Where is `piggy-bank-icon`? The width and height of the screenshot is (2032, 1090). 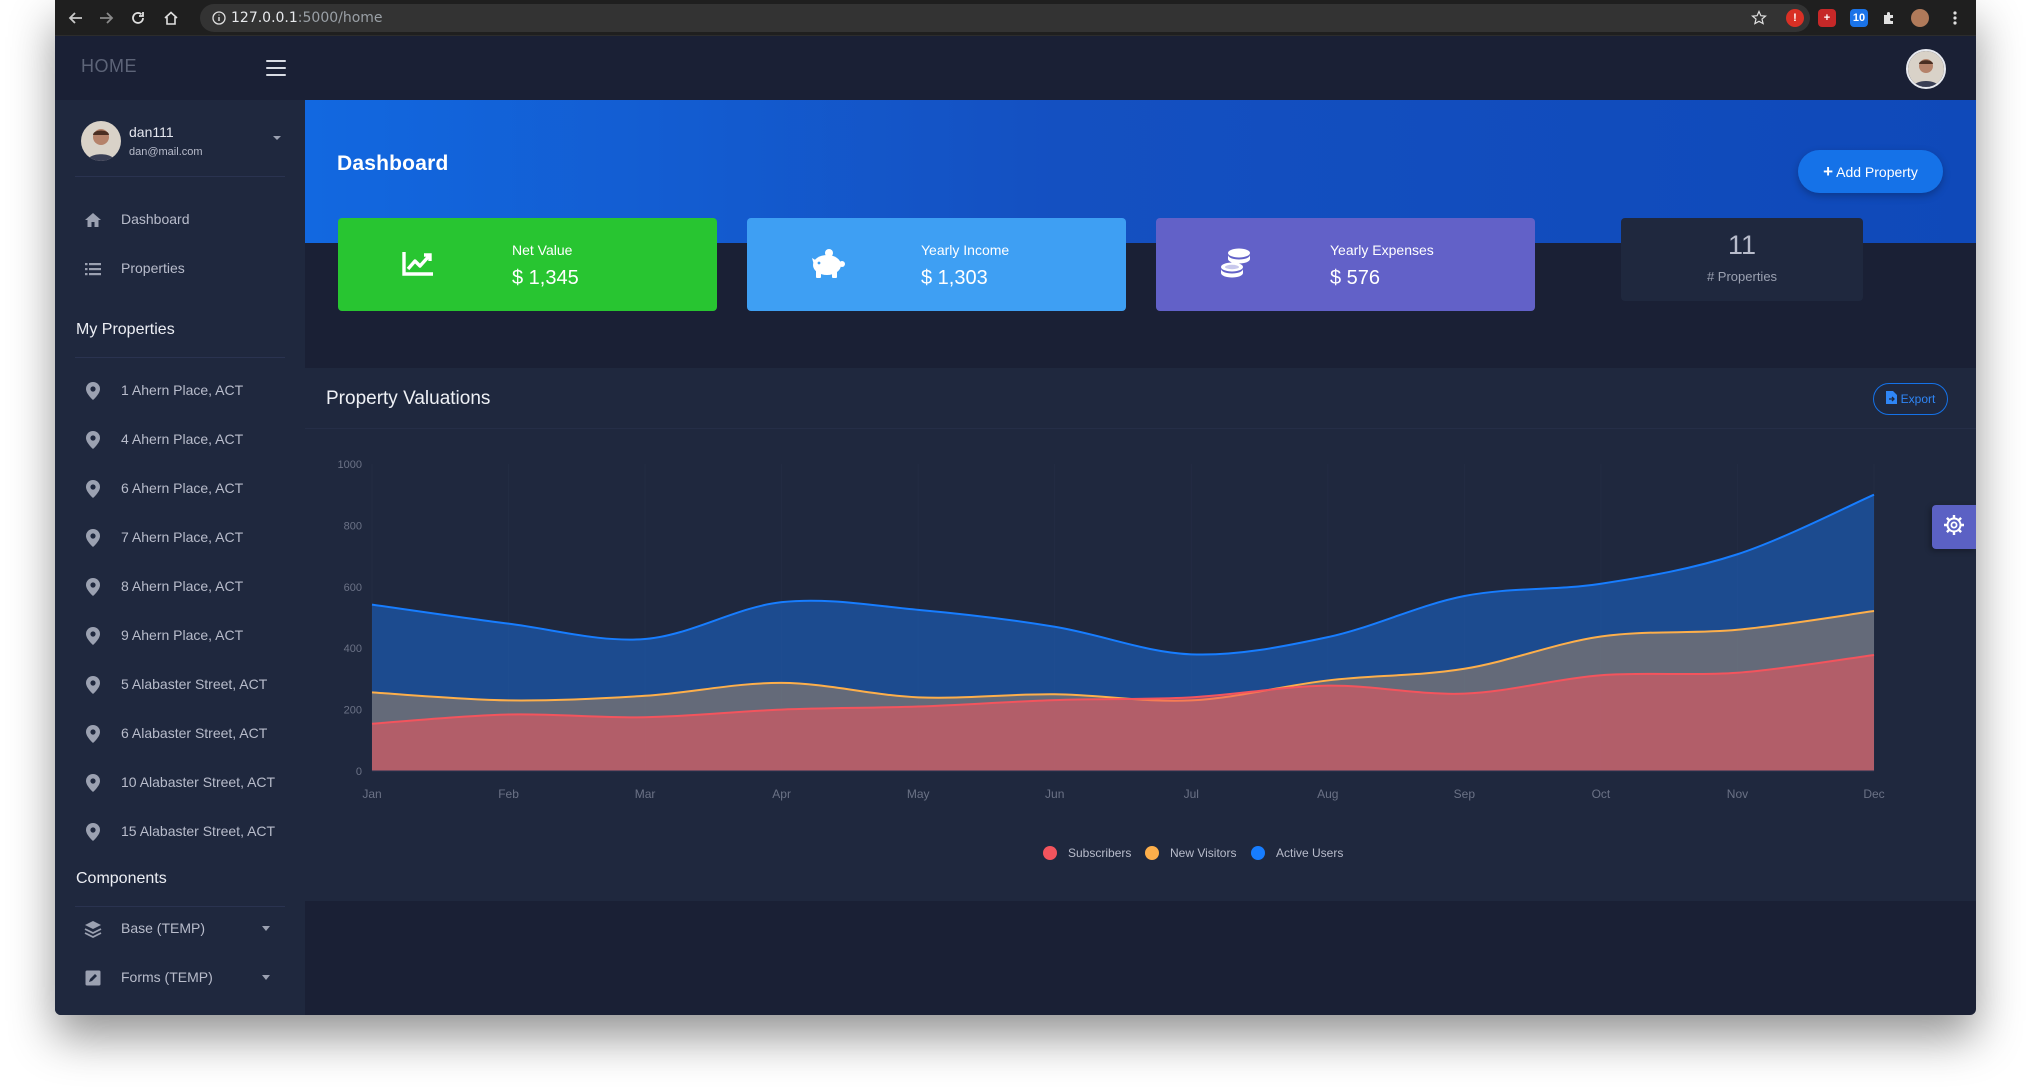
piggy-bank-icon is located at coordinates (827, 264).